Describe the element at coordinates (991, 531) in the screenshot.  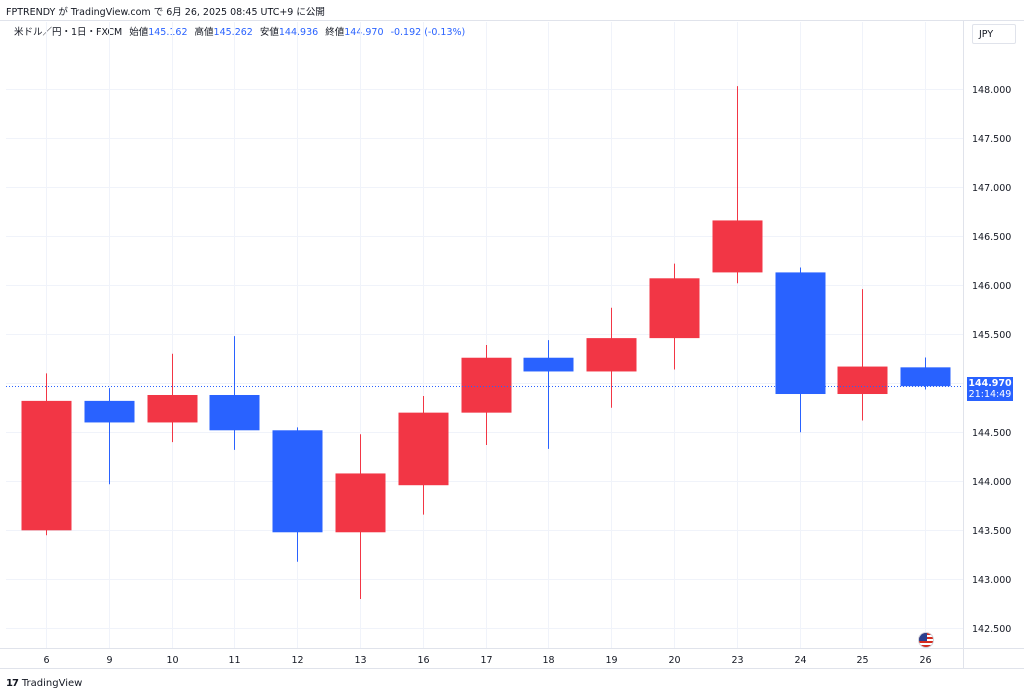
I see `y-tick-label: 143.500` at that location.